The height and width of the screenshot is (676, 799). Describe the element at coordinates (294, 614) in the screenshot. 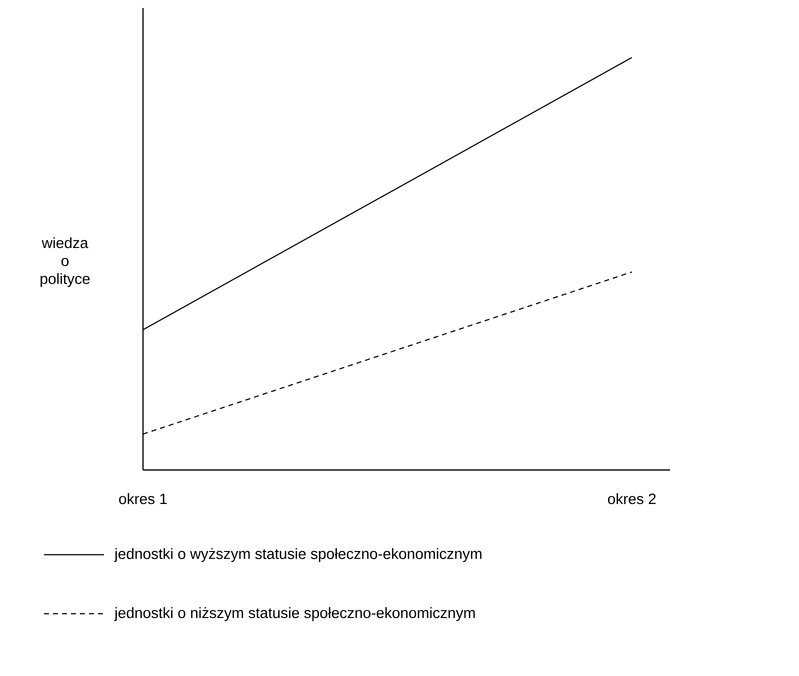

I see `legend-label: jednostki o niższym statusie społeczno-ekonomicznym` at that location.